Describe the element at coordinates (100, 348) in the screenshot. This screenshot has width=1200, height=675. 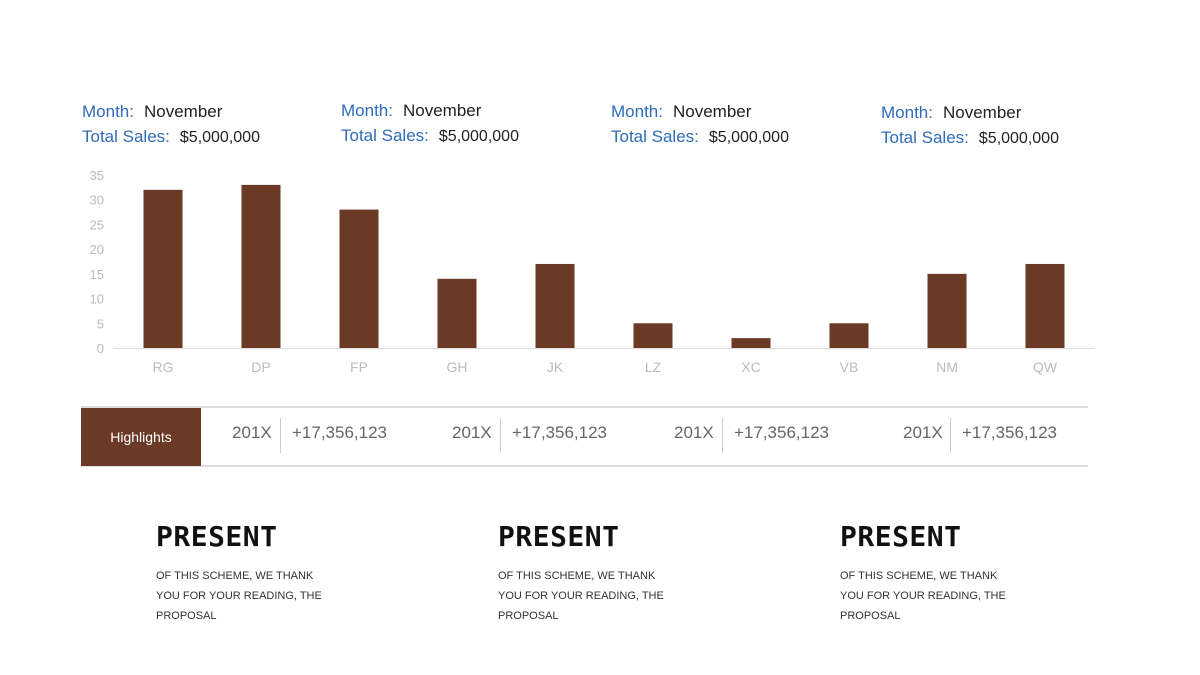
I see `y-tick-label: 0` at that location.